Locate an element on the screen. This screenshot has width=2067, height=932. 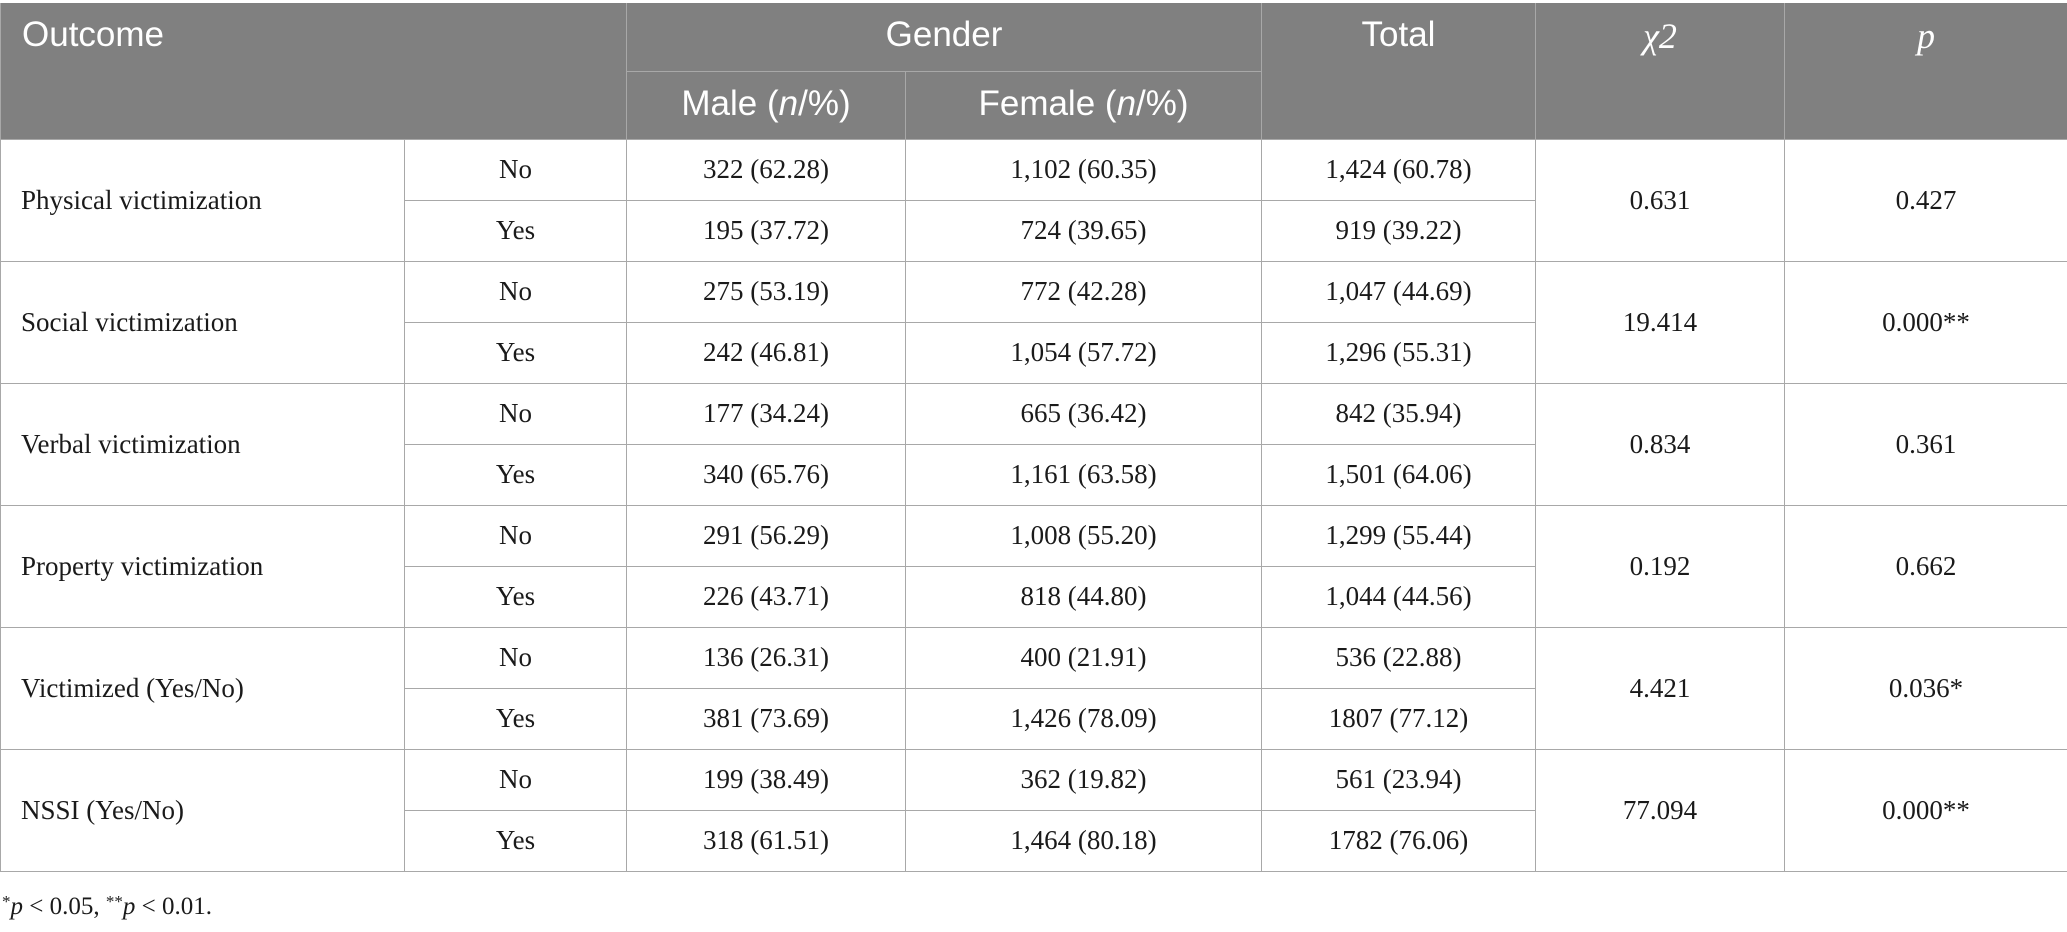
total-value: 842 (35.94) is located at coordinates (1398, 413).